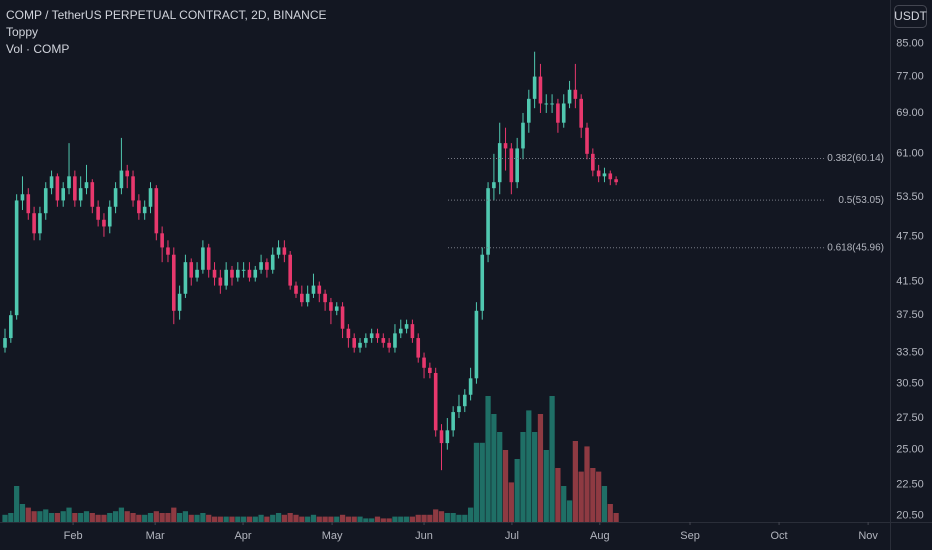  Describe the element at coordinates (910, 484) in the screenshot. I see `y-tick-label: 22.50` at that location.